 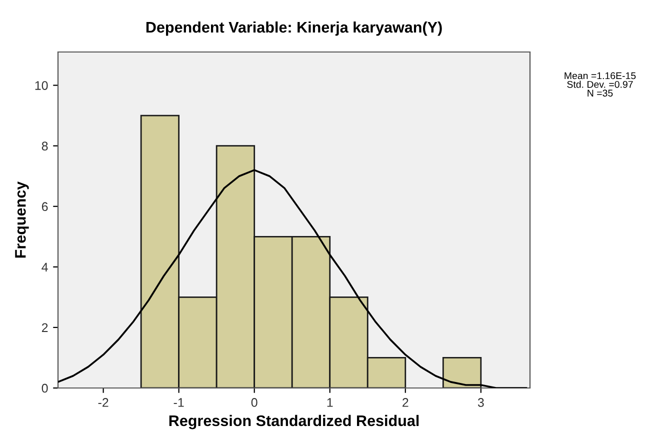 I want to click on text: Mean =1.16E-15 Std. Dev. =0.97 N =35, so click(x=600, y=84).